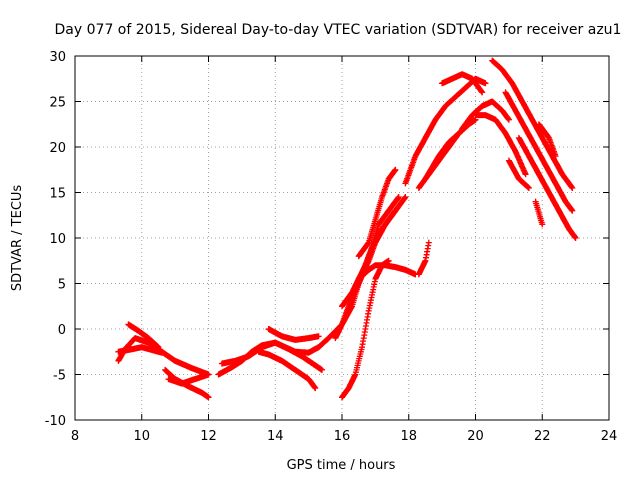 This screenshot has width=640, height=480. What do you see at coordinates (62, 285) in the screenshot?
I see `y-tick-label: 5` at bounding box center [62, 285].